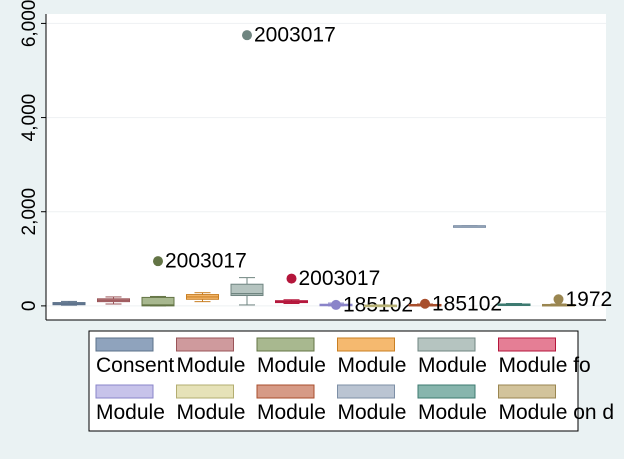  I want to click on box-series: 1972, so click(577, 299).